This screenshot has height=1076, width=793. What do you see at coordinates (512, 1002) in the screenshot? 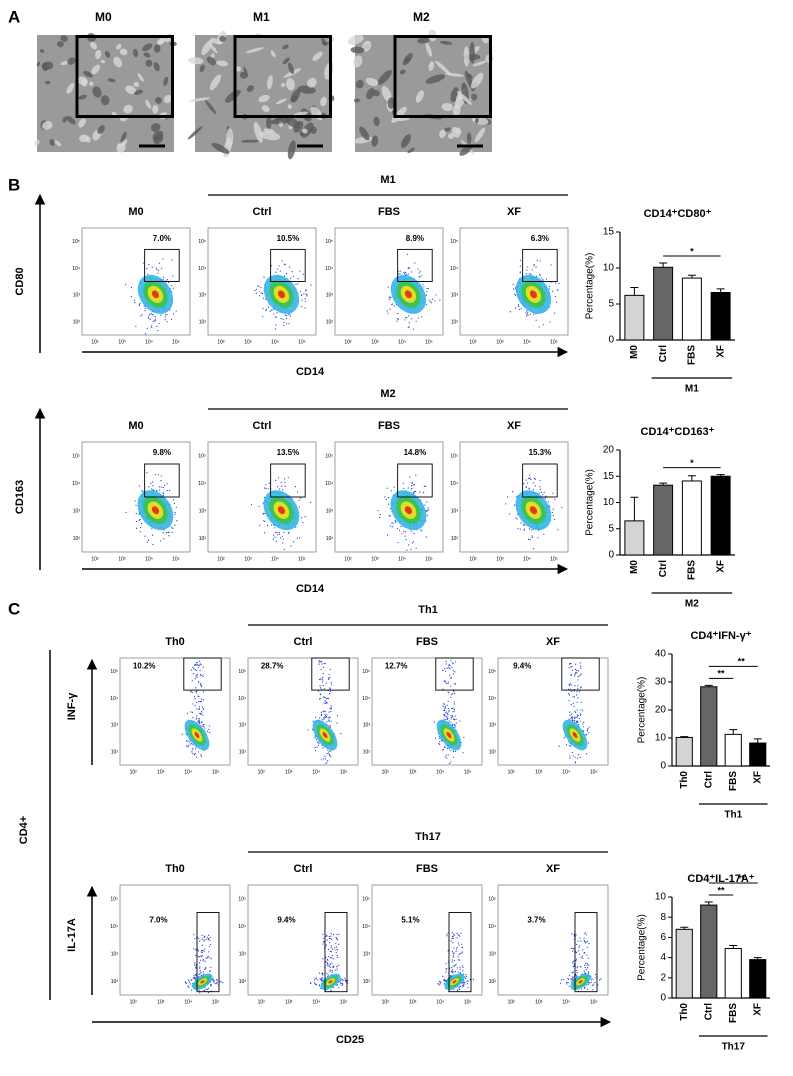
I see `x-tick-label: 10²` at bounding box center [512, 1002].